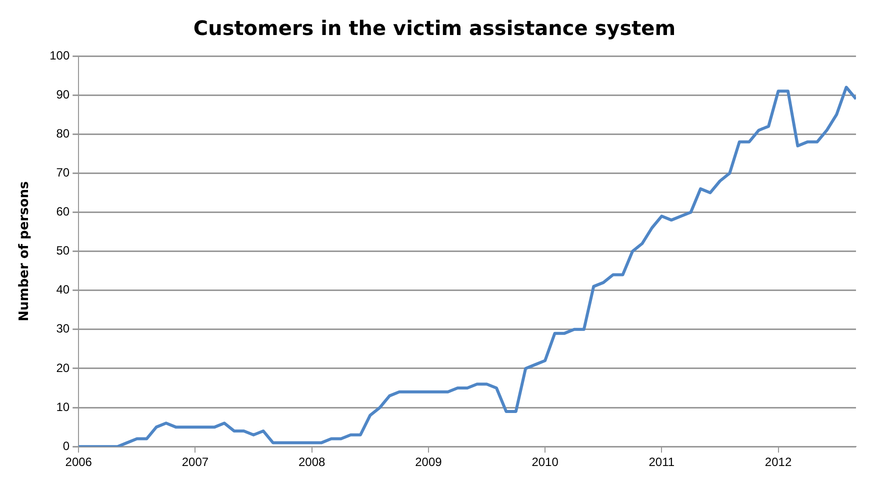 This screenshot has width=879, height=481. I want to click on x-tick-label: 2008, so click(312, 462).